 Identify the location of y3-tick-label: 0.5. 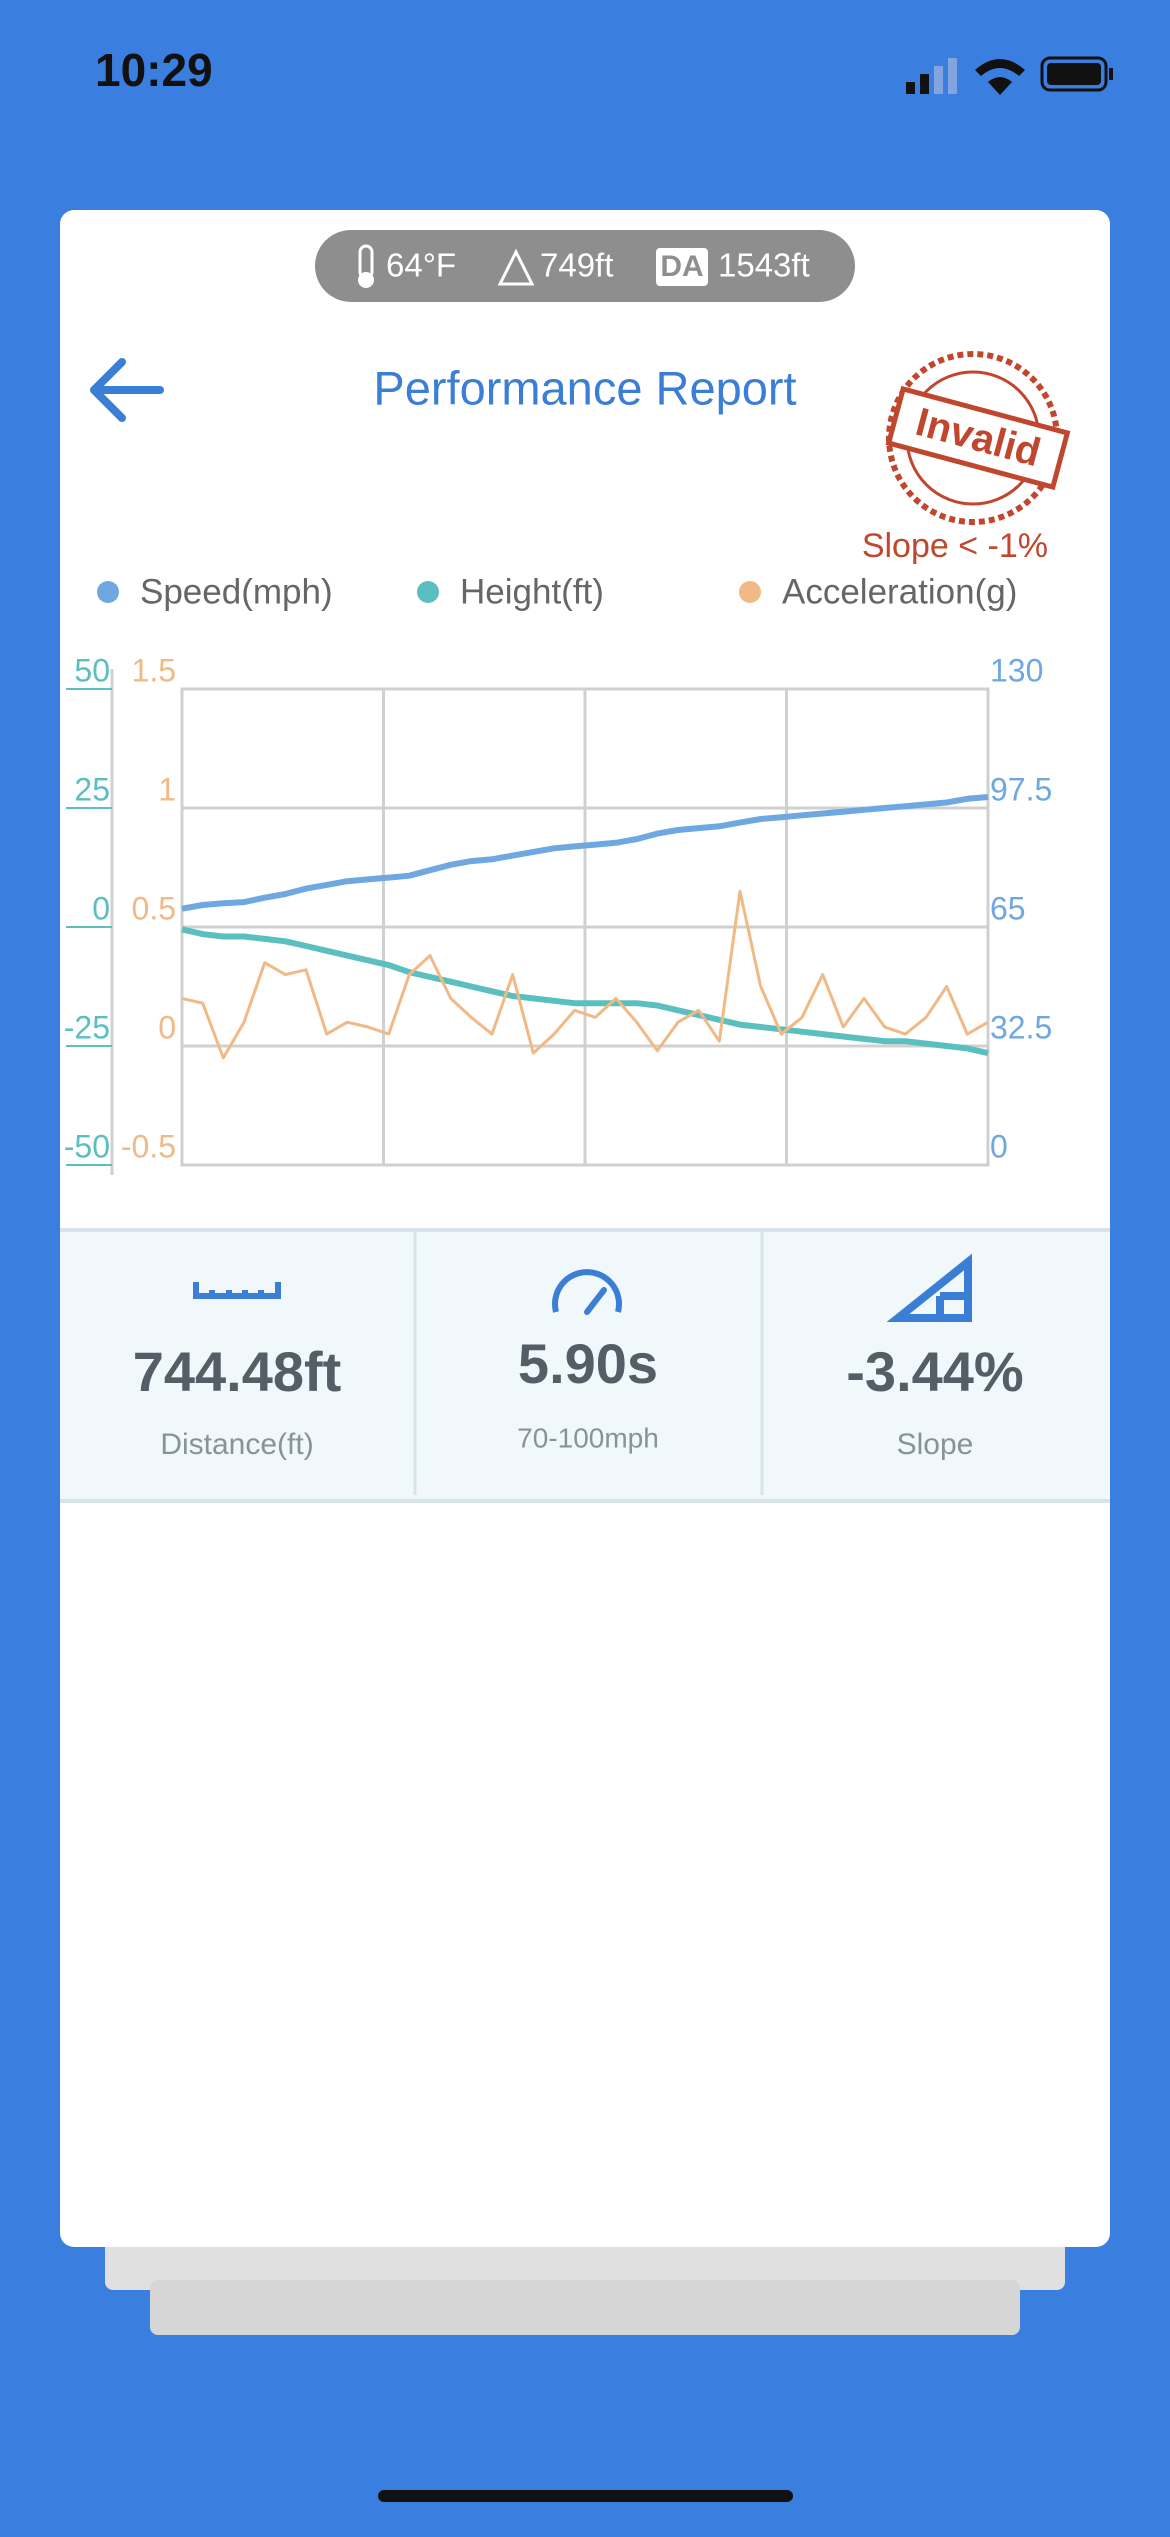
(154, 908).